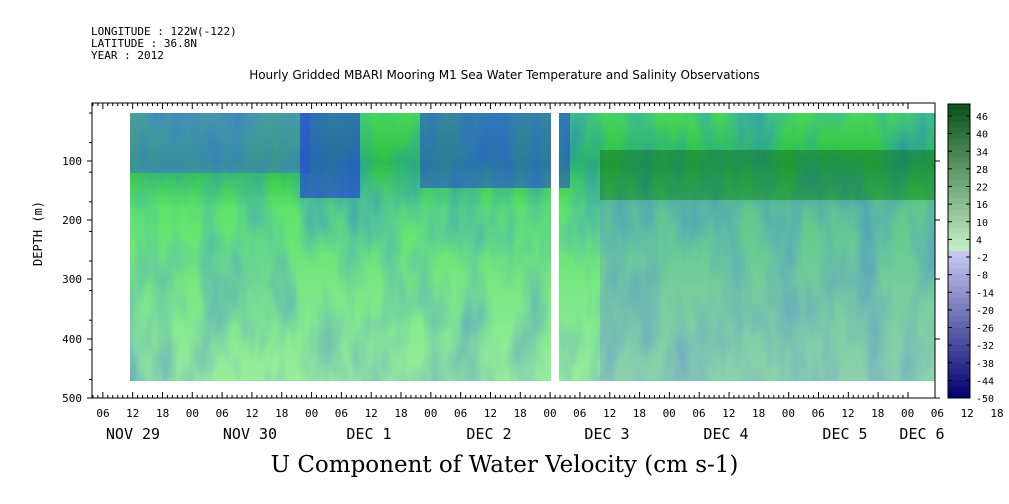 The image size is (1009, 504). What do you see at coordinates (985, 381) in the screenshot?
I see `colorbar-label: -44` at bounding box center [985, 381].